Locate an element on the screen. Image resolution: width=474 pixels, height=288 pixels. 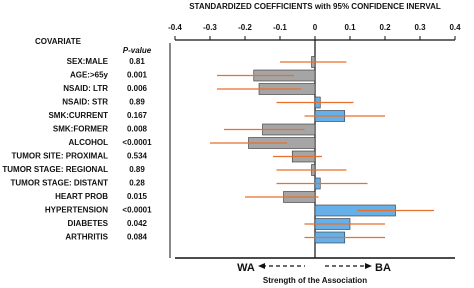
covariate-label: ALCOHOL is located at coordinates (88, 142).